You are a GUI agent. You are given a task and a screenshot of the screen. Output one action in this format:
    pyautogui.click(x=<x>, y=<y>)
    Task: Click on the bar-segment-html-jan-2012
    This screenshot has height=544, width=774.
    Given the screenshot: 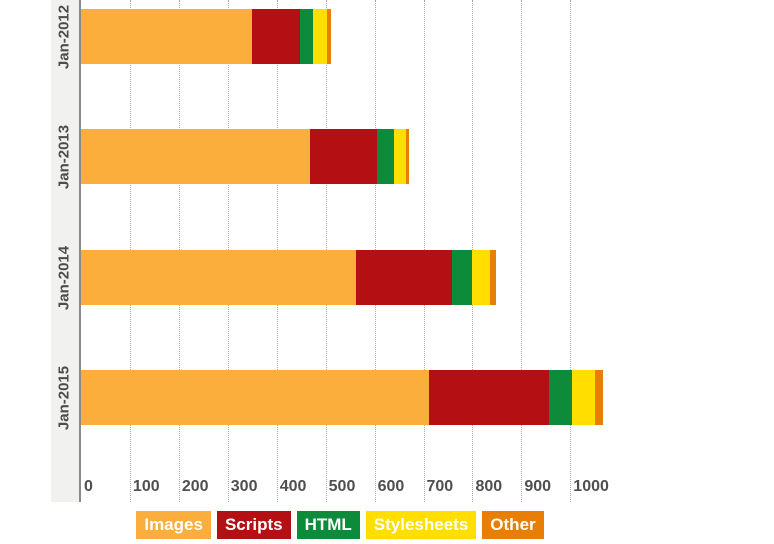 What is the action you would take?
    pyautogui.click(x=307, y=36)
    